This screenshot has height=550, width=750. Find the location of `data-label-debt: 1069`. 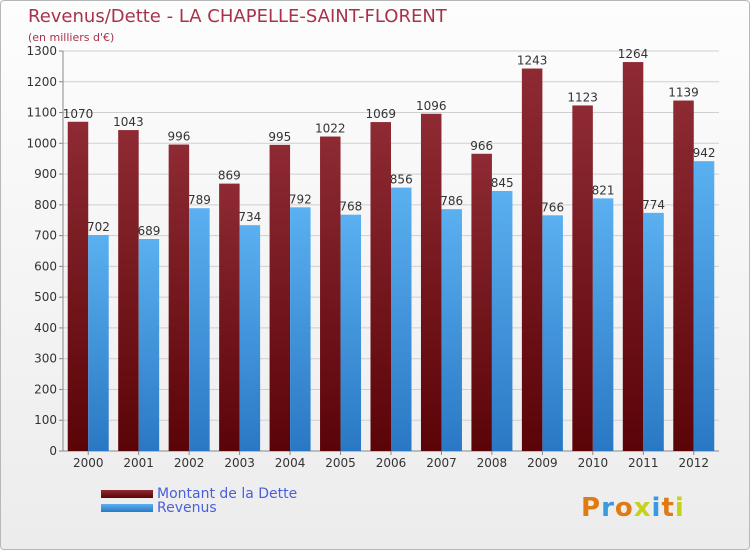

data-label-debt: 1069 is located at coordinates (380, 114).